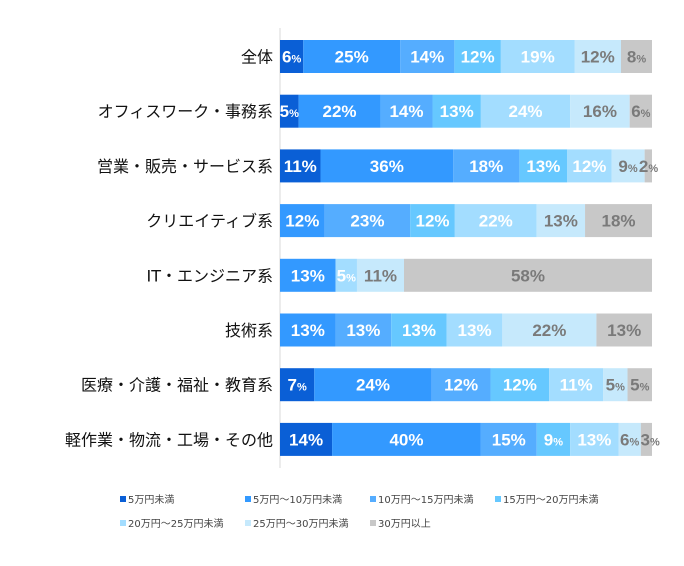 This screenshot has width=684, height=566. What do you see at coordinates (600, 111) in the screenshot?
I see `data-label: 16%` at bounding box center [600, 111].